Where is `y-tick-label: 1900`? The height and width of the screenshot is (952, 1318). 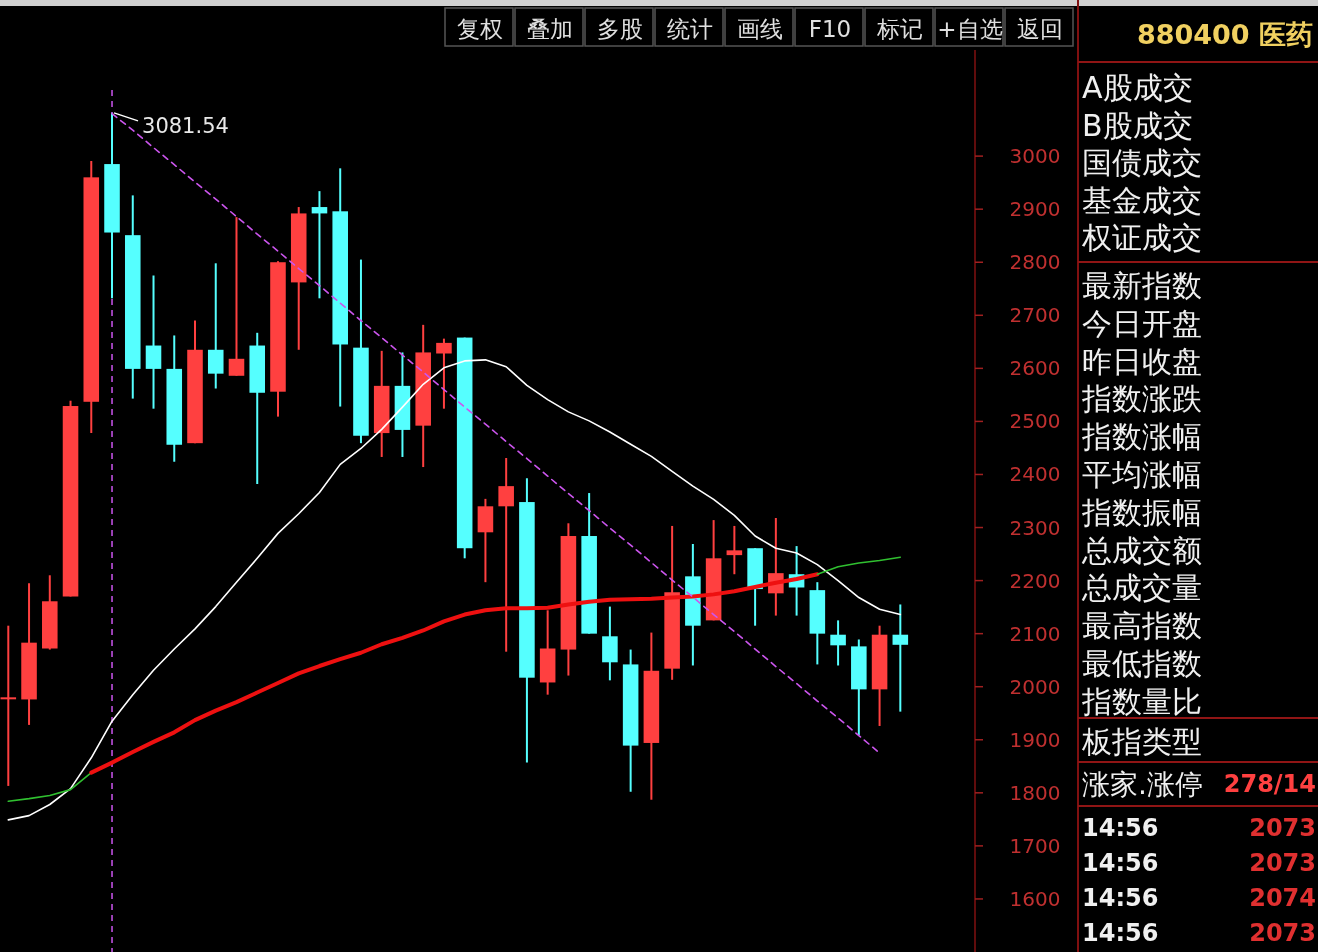 y-tick-label: 1900 is located at coordinates (1035, 739).